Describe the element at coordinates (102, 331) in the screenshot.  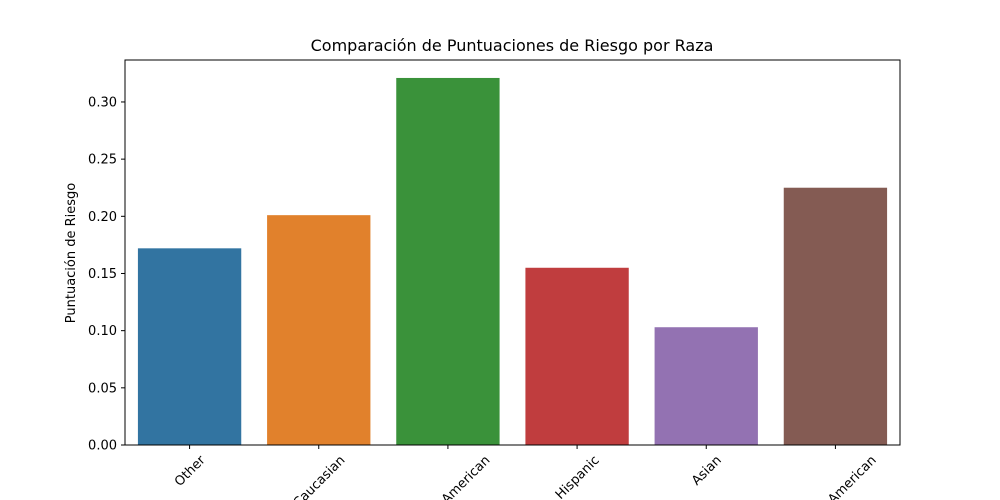
I see `y-tick-label: 0.10` at that location.